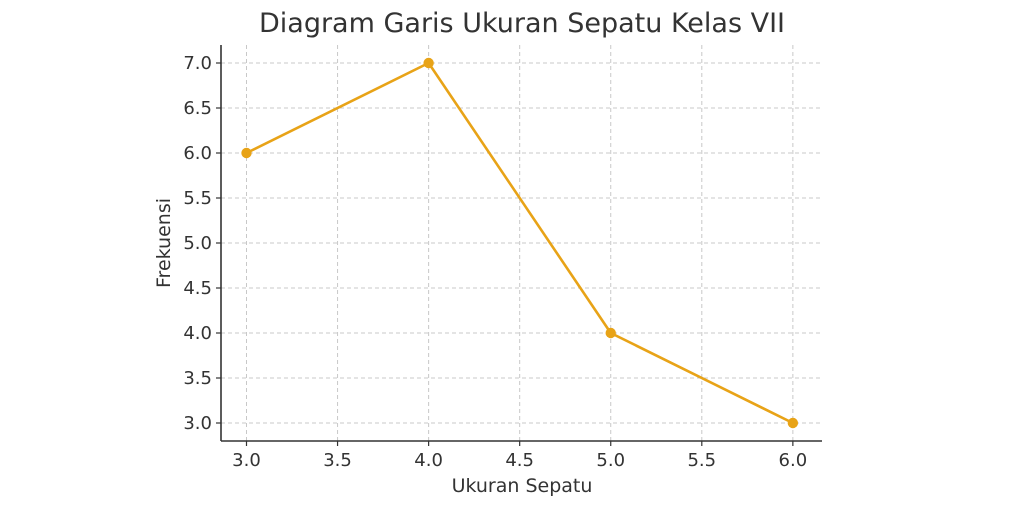  What do you see at coordinates (522, 23) in the screenshot?
I see `chart-title: Diagram Garis Ukuran Sepatu Kelas VII` at bounding box center [522, 23].